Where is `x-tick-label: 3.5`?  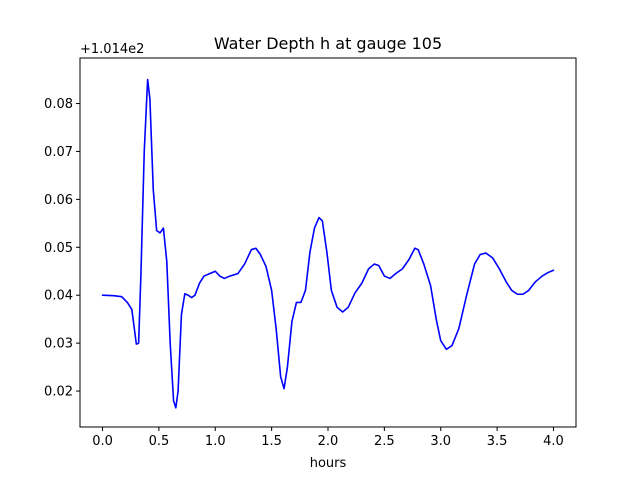 x-tick-label: 3.5 is located at coordinates (497, 441).